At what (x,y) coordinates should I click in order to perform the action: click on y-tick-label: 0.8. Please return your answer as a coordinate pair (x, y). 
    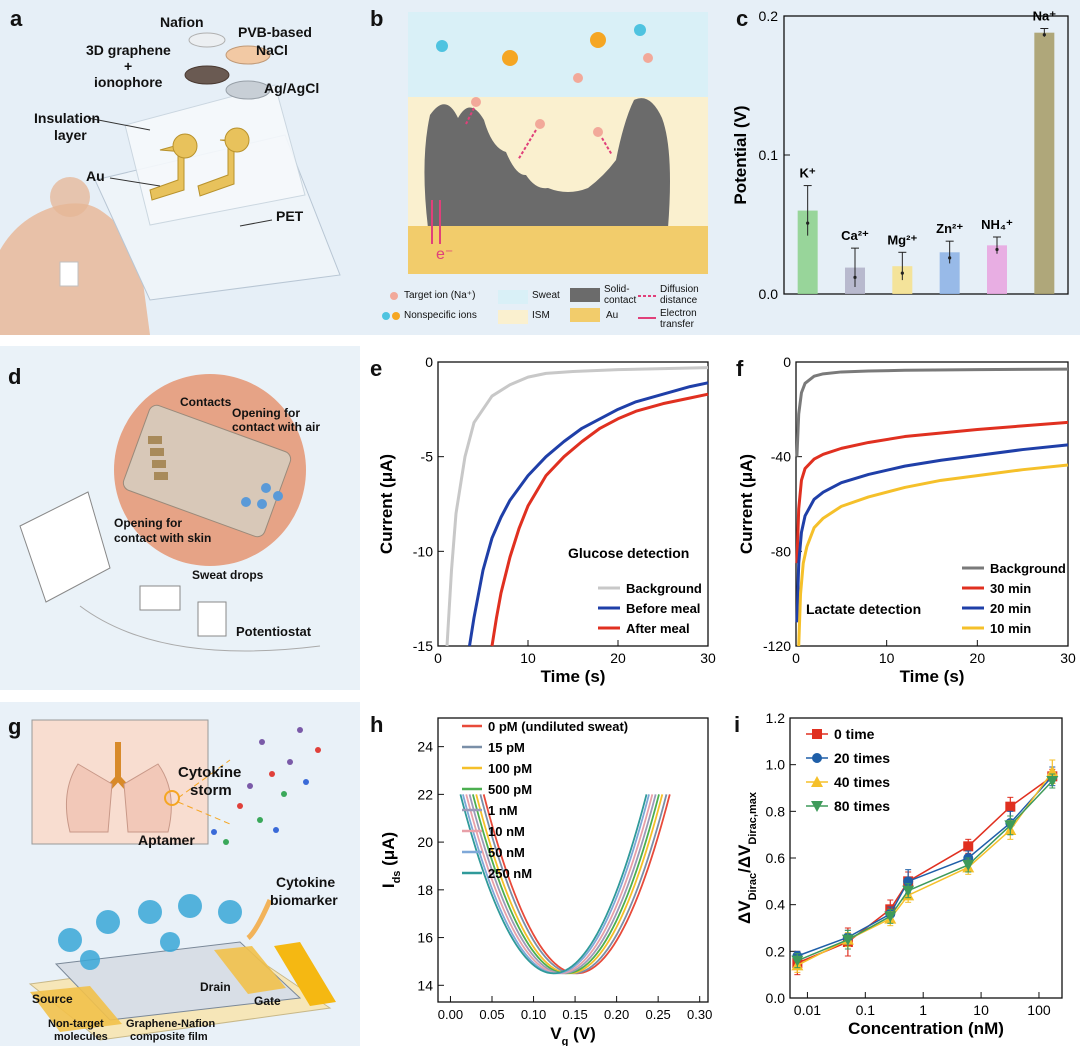
    Looking at the image, I should click on (776, 811).